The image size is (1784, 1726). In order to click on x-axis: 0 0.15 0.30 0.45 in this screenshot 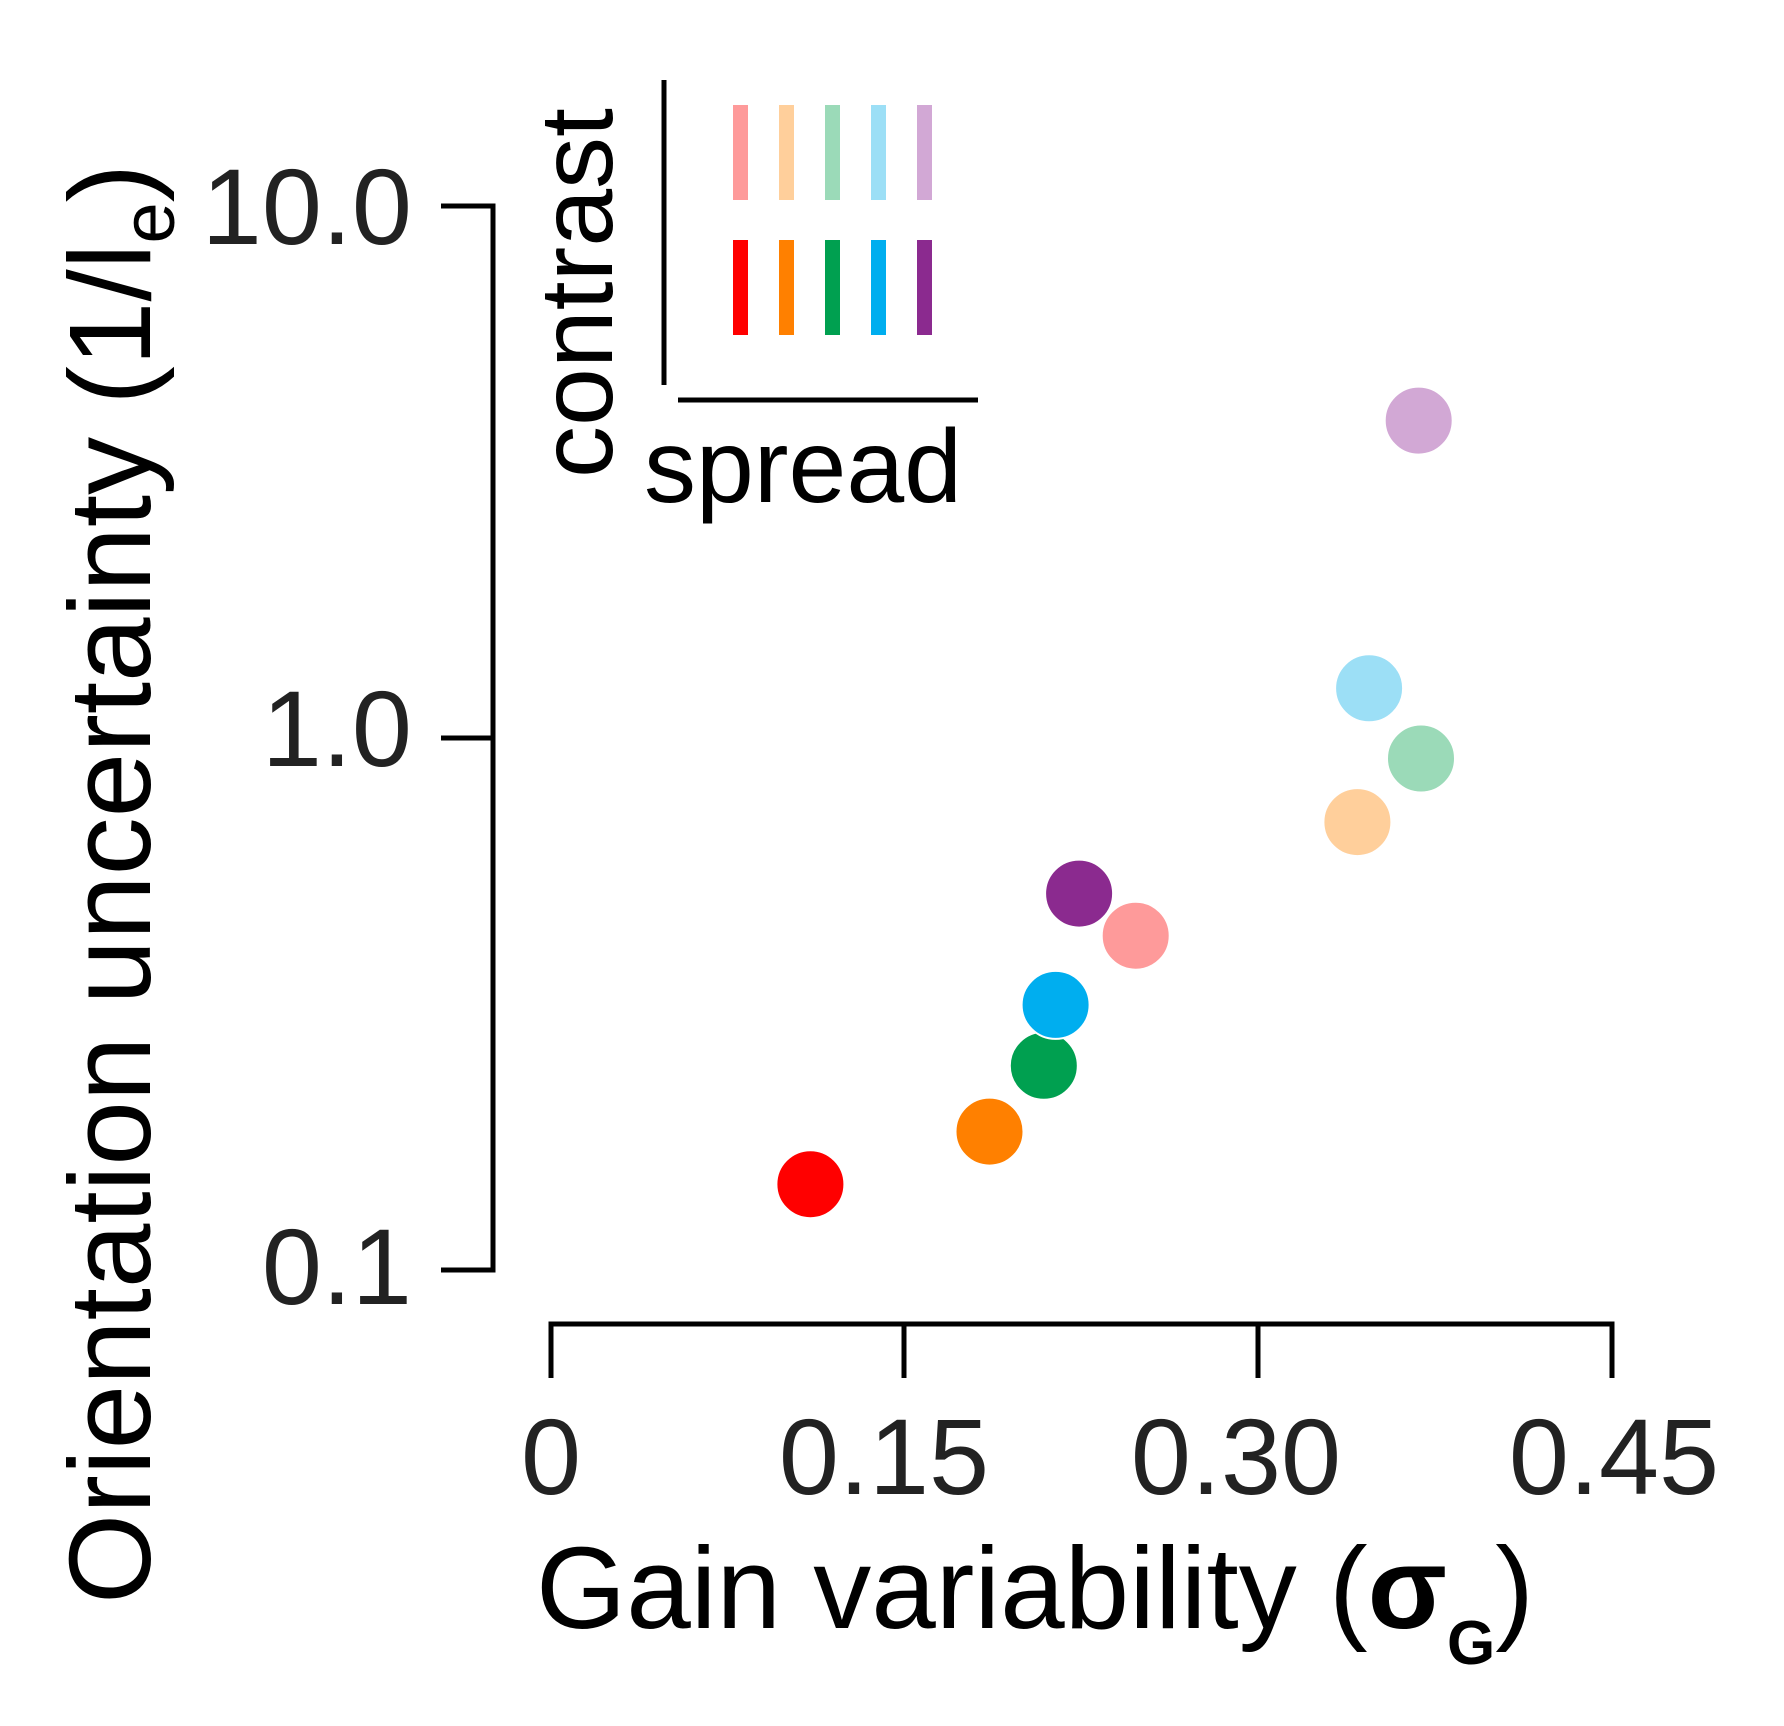, I will do `click(1120, 1419)`.